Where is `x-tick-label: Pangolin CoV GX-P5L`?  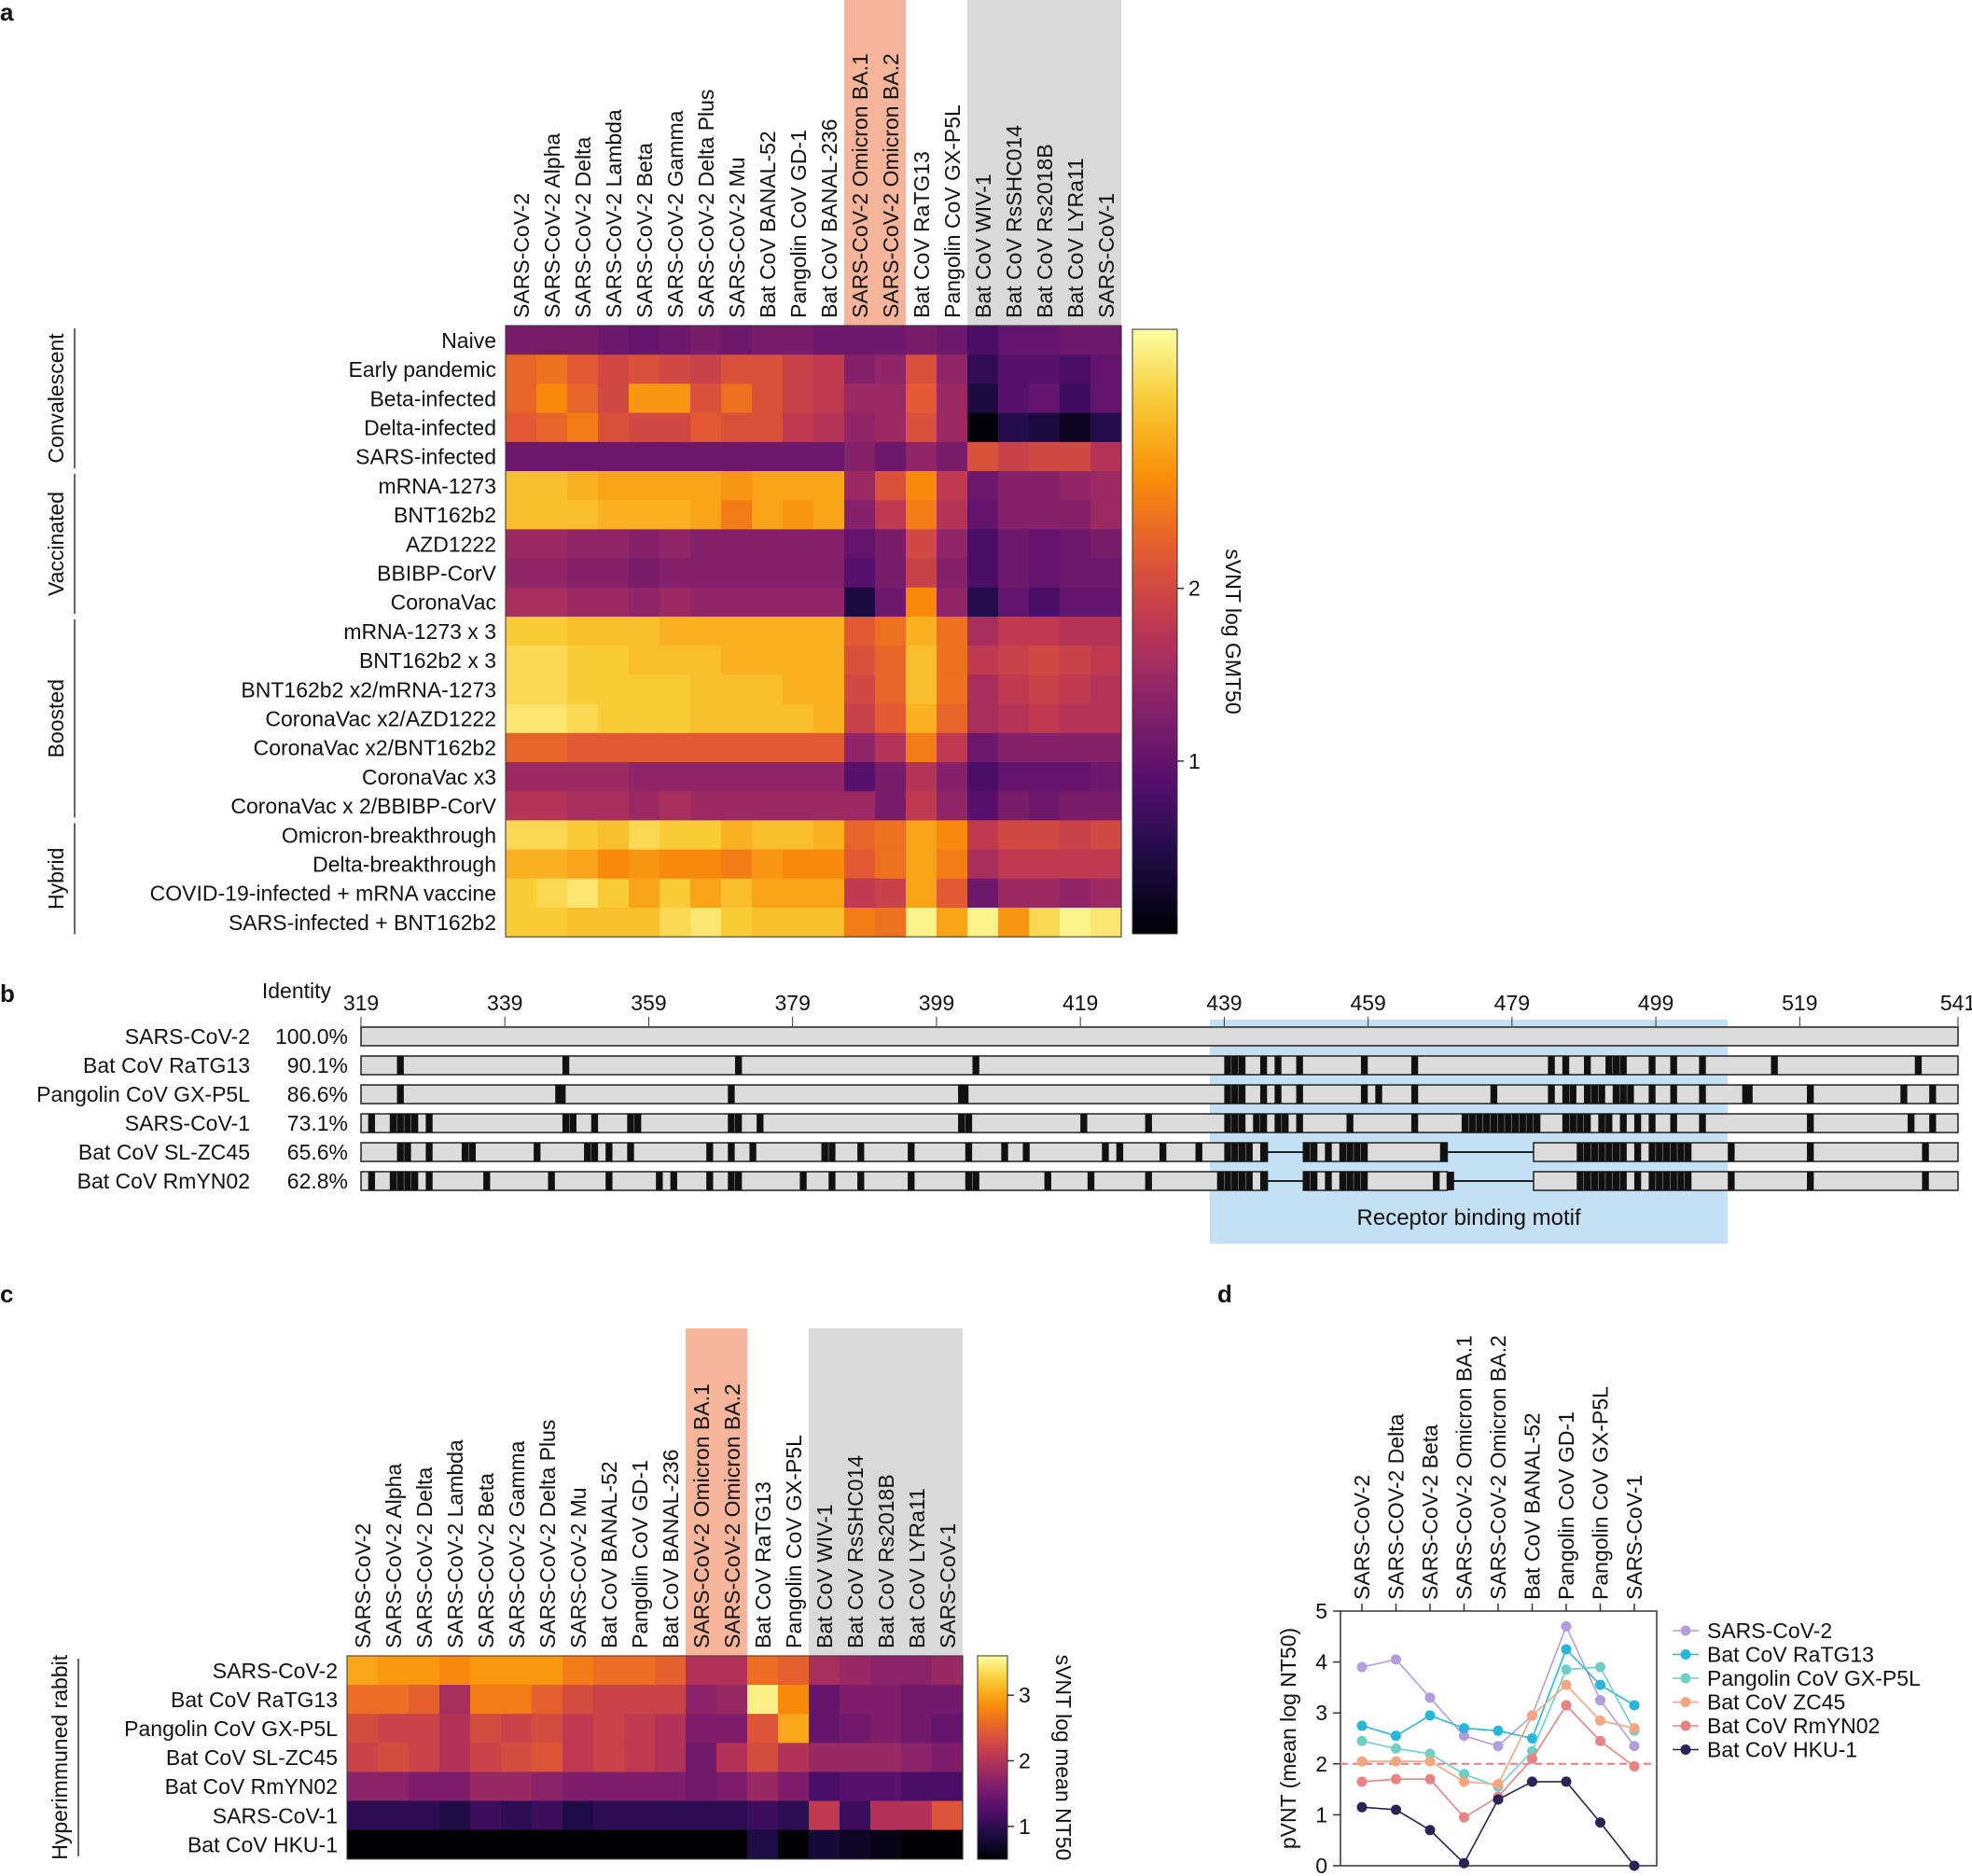
x-tick-label: Pangolin CoV GX-P5L is located at coordinates (1601, 1493).